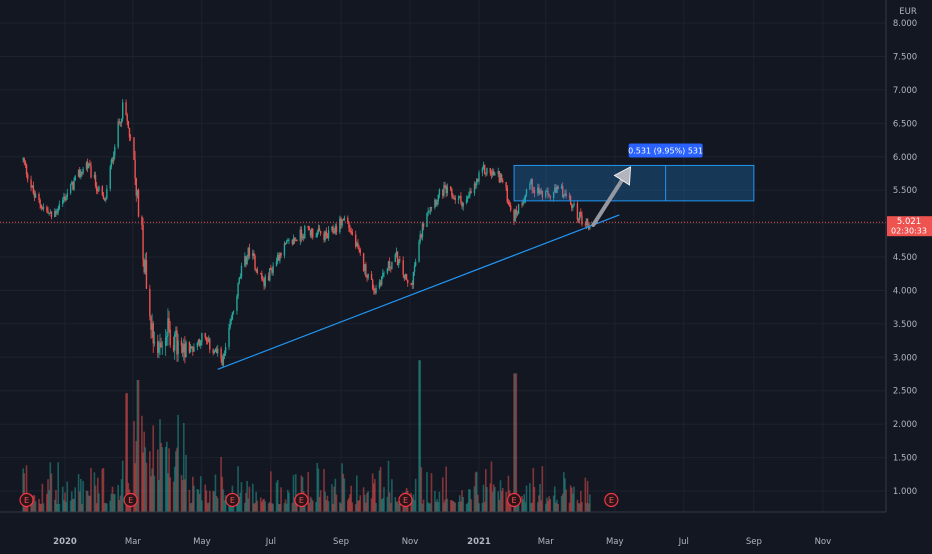 Image resolution: width=932 pixels, height=554 pixels. I want to click on price-tick-label: 6.000, so click(905, 158).